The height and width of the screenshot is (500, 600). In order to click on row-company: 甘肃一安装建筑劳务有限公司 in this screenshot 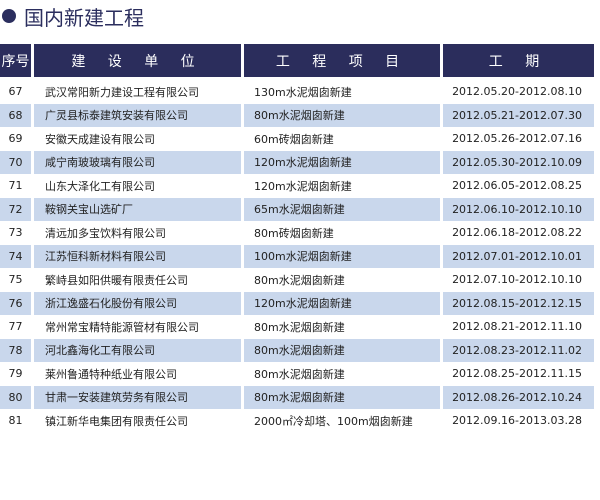, I will do `click(137, 397)`.